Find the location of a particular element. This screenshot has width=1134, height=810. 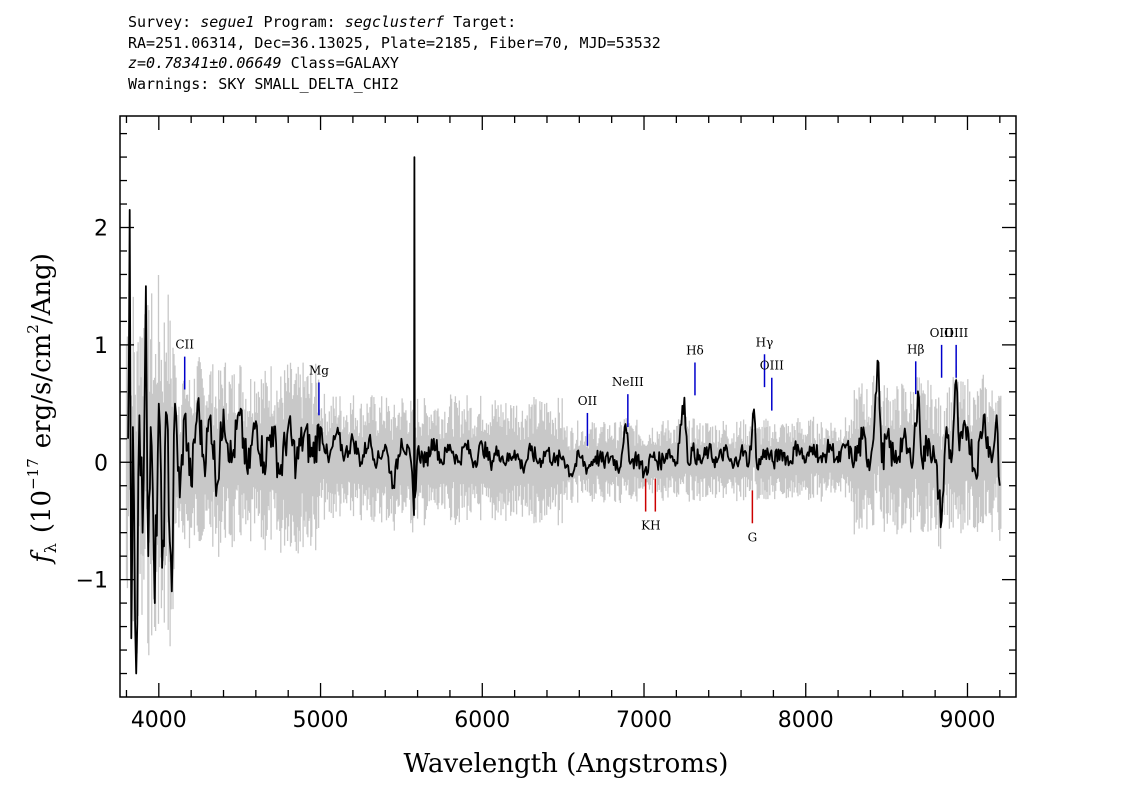

emission-line-label: Mg is located at coordinates (319, 370).